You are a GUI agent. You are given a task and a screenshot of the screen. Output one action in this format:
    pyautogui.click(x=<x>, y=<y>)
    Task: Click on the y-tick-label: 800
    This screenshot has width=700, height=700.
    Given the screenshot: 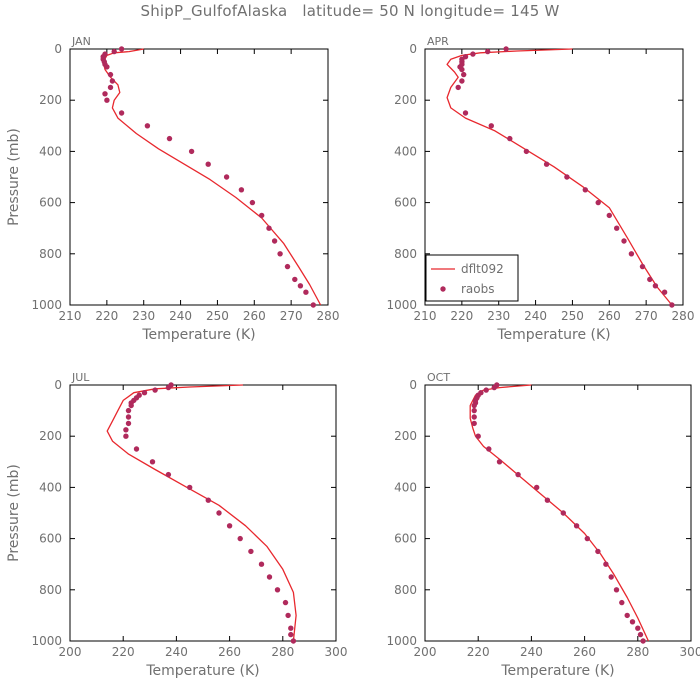 What is the action you would take?
    pyautogui.click(x=50, y=590)
    